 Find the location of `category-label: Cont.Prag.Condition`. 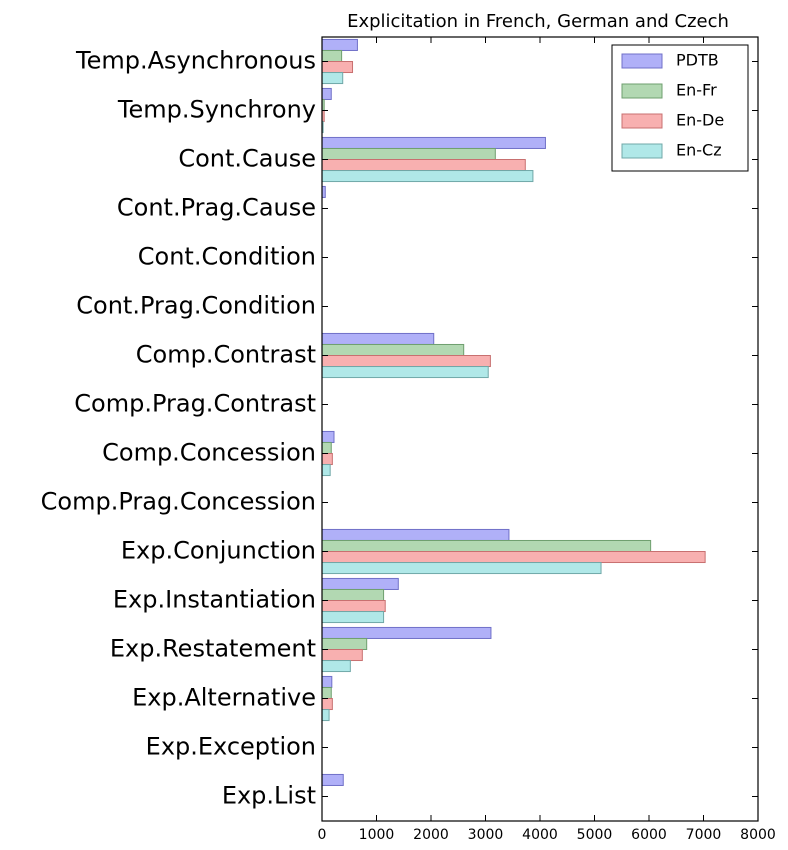

category-label: Cont.Prag.Condition is located at coordinates (196, 306).